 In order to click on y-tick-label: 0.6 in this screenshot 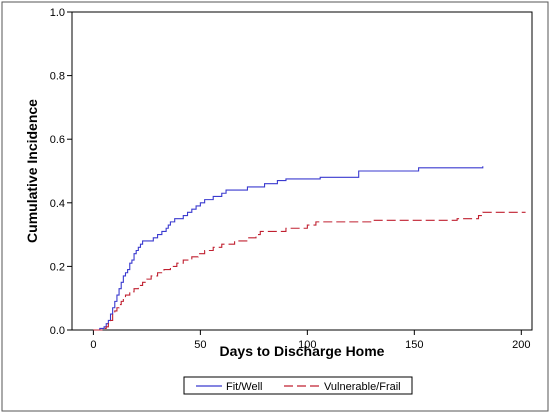, I will do `click(57, 140)`.